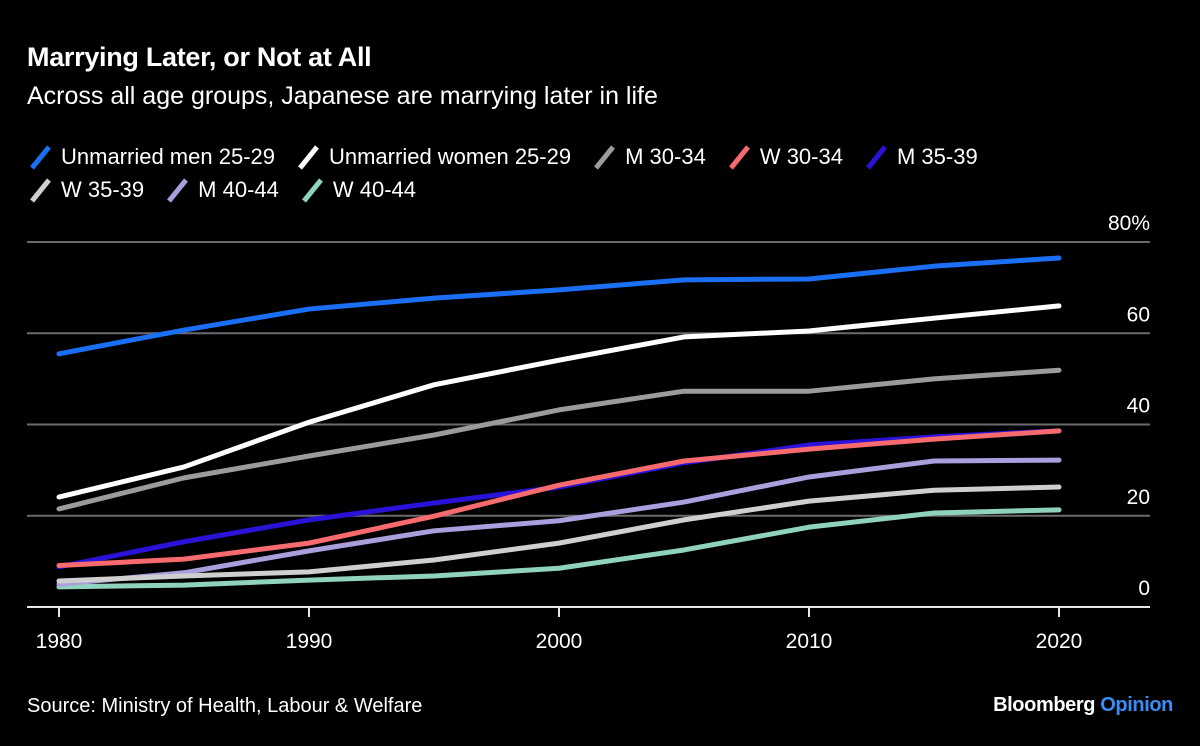 This screenshot has height=746, width=1200. I want to click on brand-main: Bloomberg, so click(1044, 705).